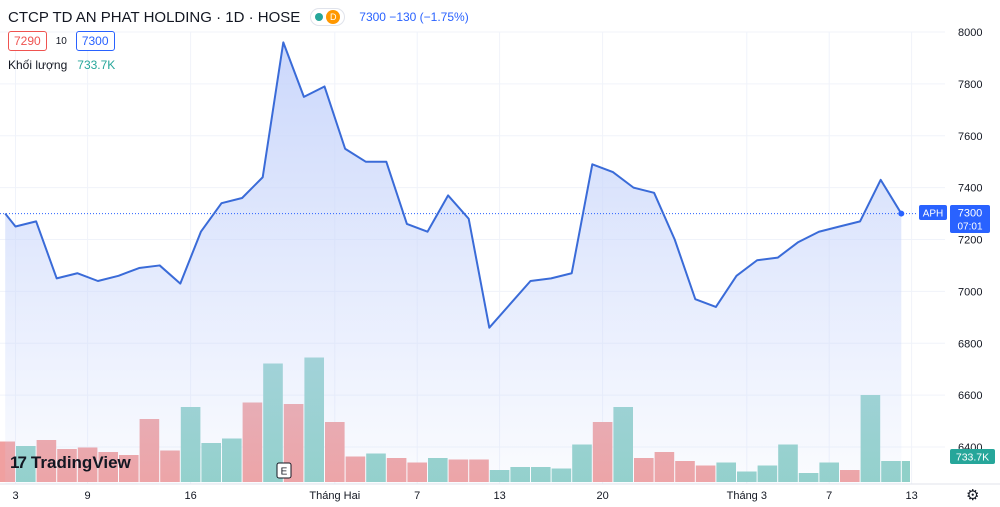 The height and width of the screenshot is (507, 1000). I want to click on last-price-label-bg, so click(970, 219).